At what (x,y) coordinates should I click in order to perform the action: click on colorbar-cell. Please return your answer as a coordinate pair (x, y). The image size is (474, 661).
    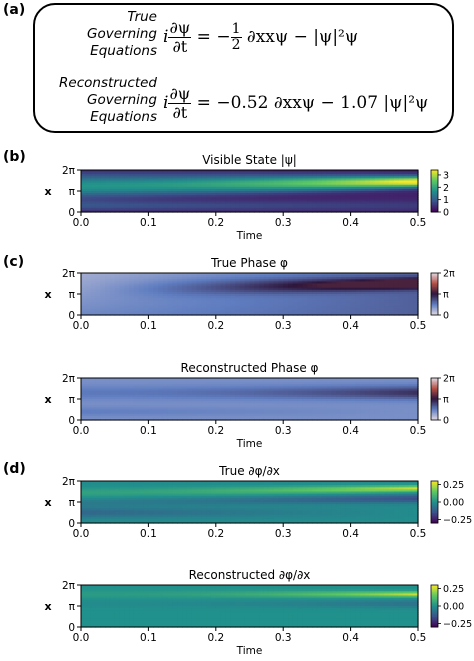
    Looking at the image, I should click on (434, 384).